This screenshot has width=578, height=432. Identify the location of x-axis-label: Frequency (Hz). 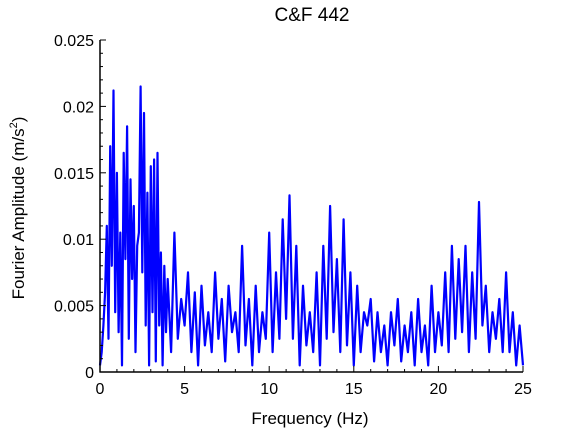
(309, 418).